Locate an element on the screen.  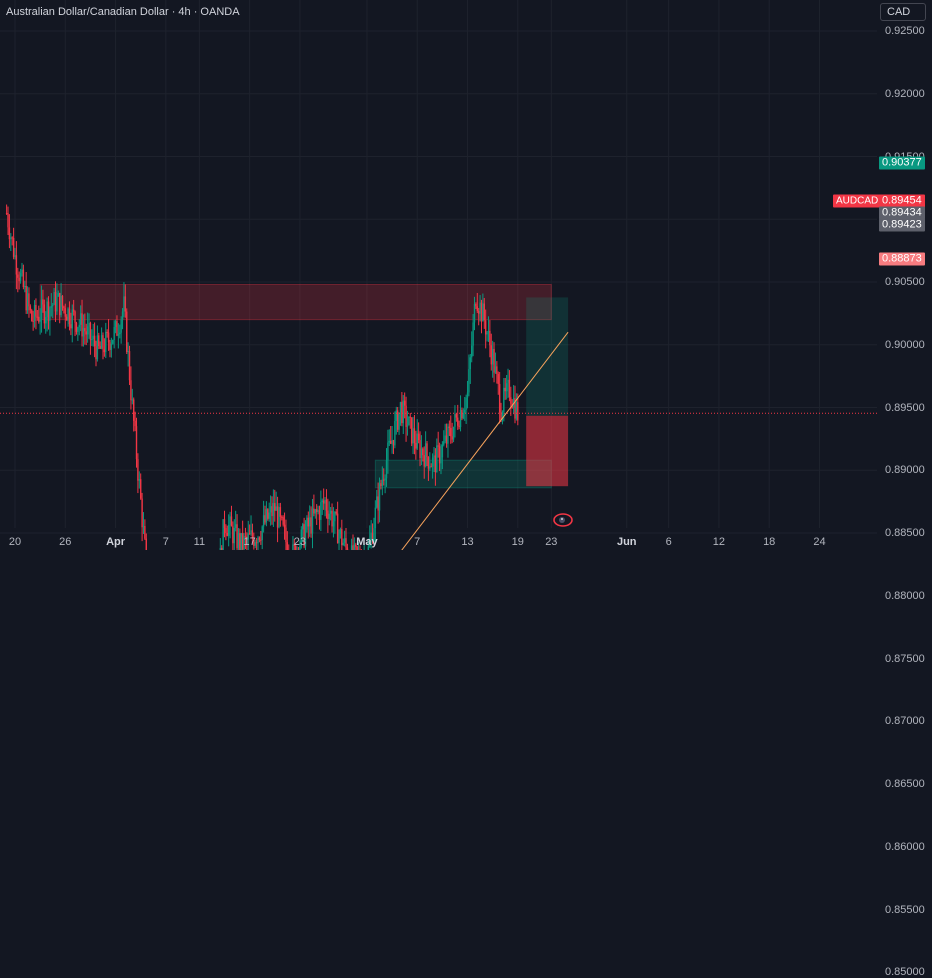
time-tick: 20 is located at coordinates (15, 542).